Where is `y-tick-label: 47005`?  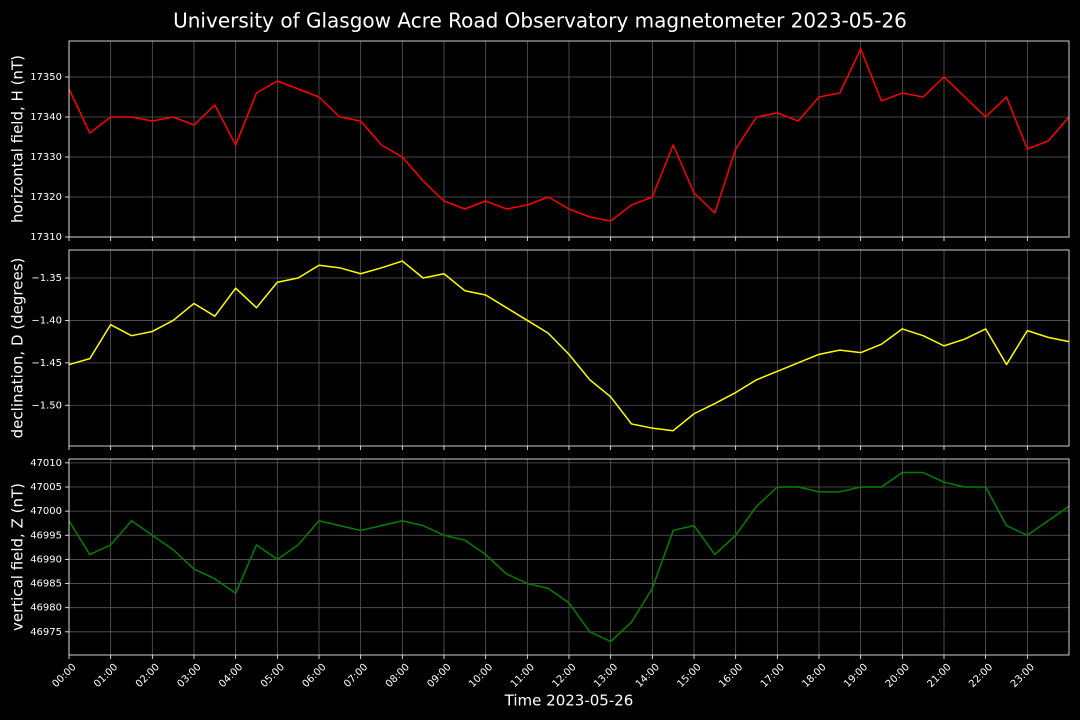 y-tick-label: 47005 is located at coordinates (46, 487).